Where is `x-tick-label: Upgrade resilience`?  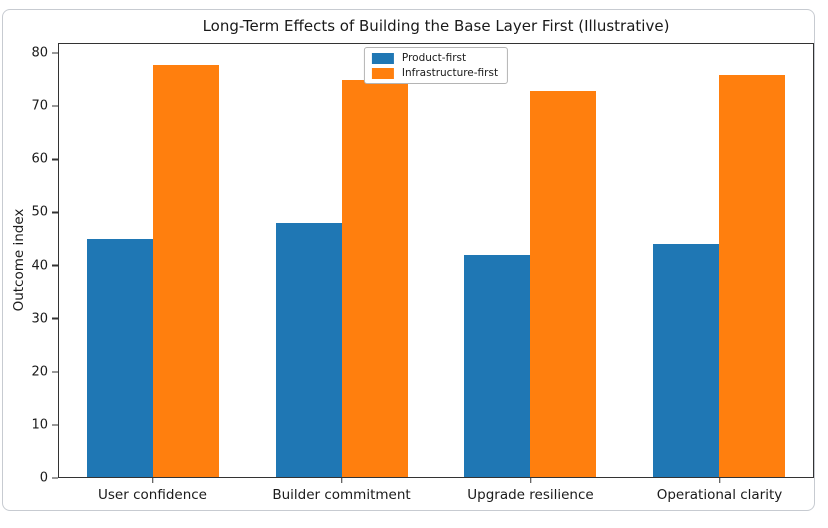
x-tick-label: Upgrade resilience is located at coordinates (530, 495).